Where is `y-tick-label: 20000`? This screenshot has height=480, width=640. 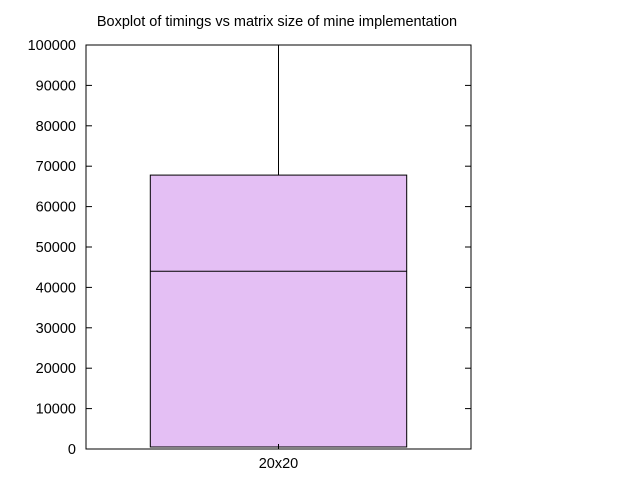
y-tick-label: 20000 is located at coordinates (56, 369).